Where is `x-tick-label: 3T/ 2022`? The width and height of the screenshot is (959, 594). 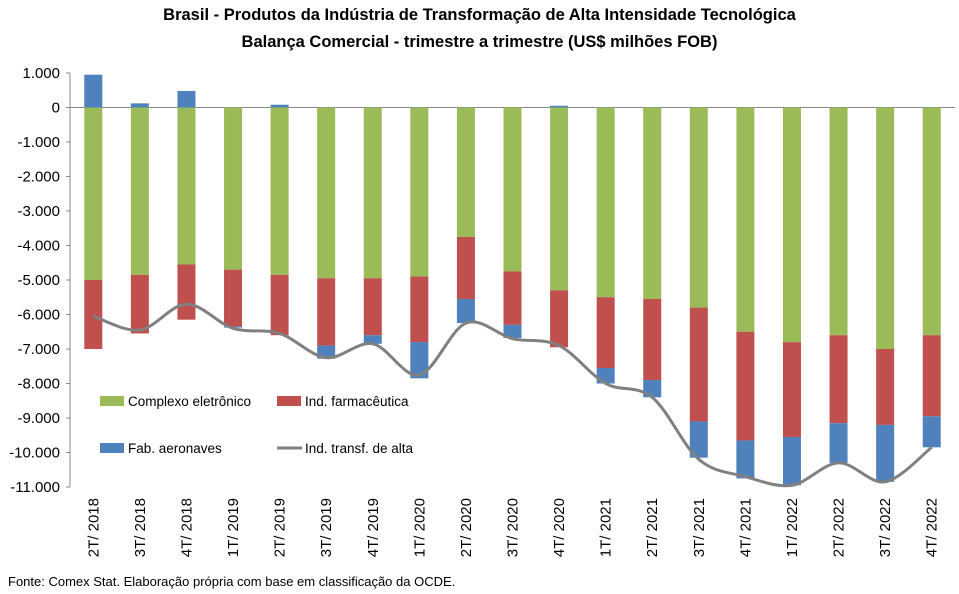 x-tick-label: 3T/ 2022 is located at coordinates (885, 527).